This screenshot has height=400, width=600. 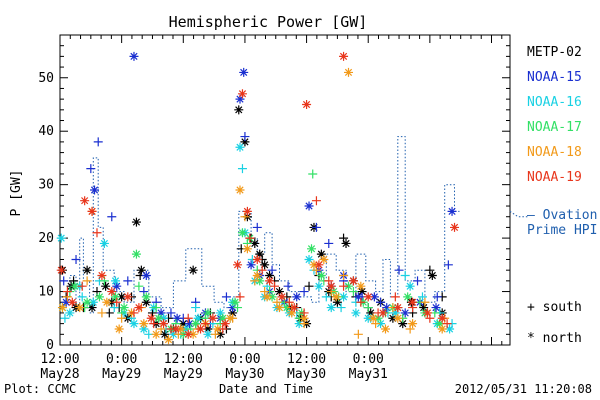 What do you see at coordinates (554, 52) in the screenshot?
I see `legend-entry-metp-02: METP-02` at bounding box center [554, 52].